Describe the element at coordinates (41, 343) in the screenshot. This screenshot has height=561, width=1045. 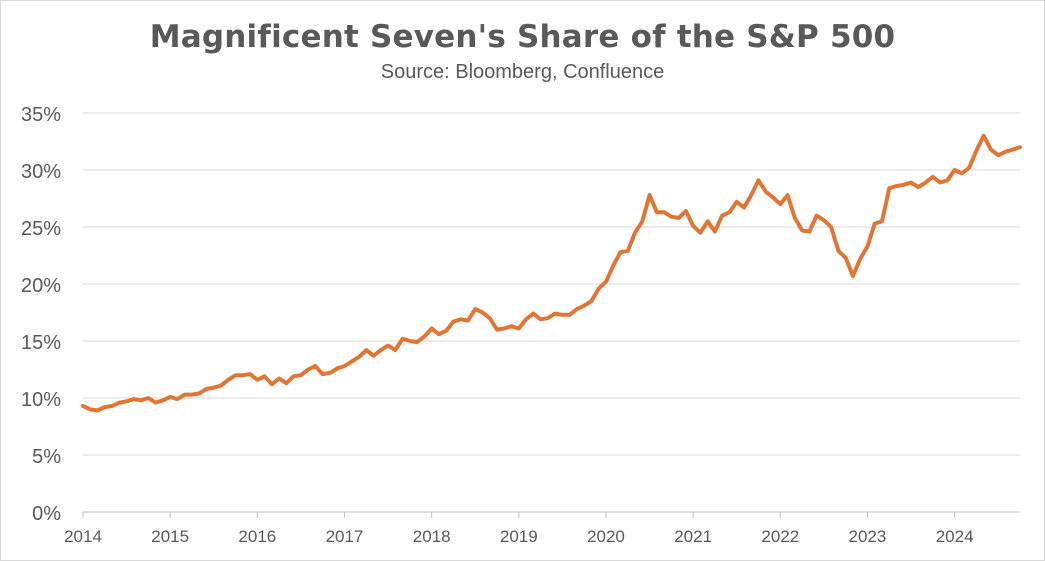
I see `y-tick-label: 15%` at that location.